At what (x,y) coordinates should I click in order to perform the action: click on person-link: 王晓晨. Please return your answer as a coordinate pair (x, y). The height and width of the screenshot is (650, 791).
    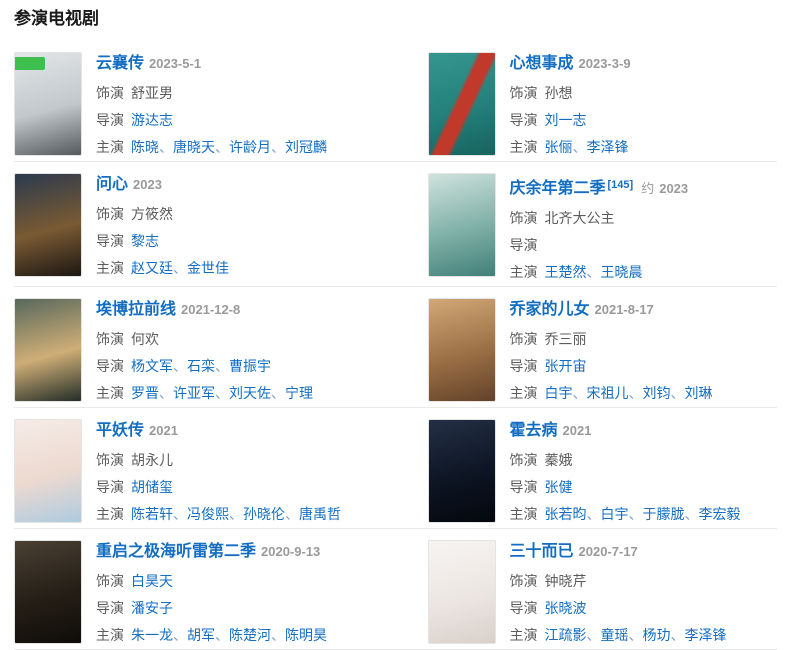
    Looking at the image, I should click on (621, 272).